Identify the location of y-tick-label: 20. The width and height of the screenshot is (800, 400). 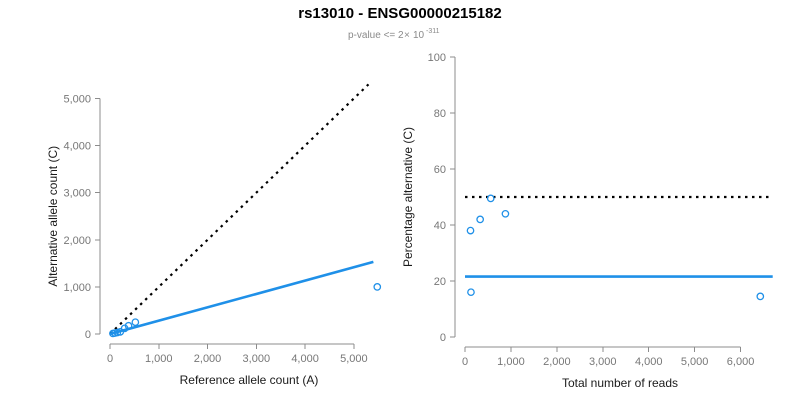
(440, 282).